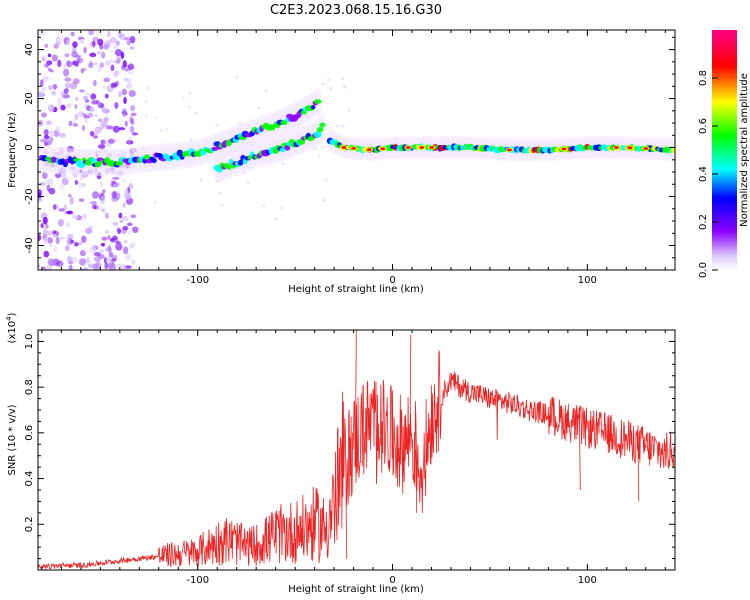  What do you see at coordinates (703, 270) in the screenshot?
I see `colorbar-tick-label: 0.0` at bounding box center [703, 270].